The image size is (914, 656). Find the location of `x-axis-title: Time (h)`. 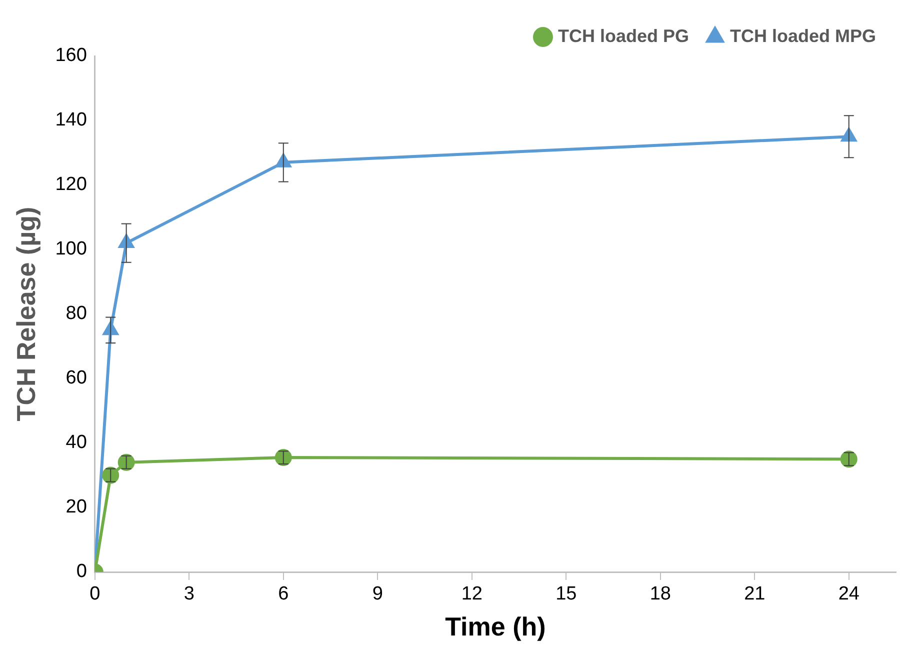

x-axis-title: Time (h) is located at coordinates (495, 627).